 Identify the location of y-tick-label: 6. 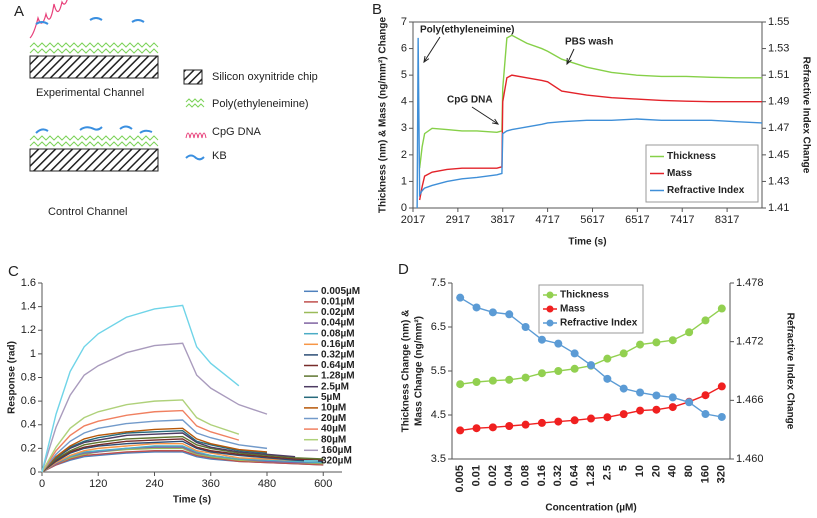
(404, 48).